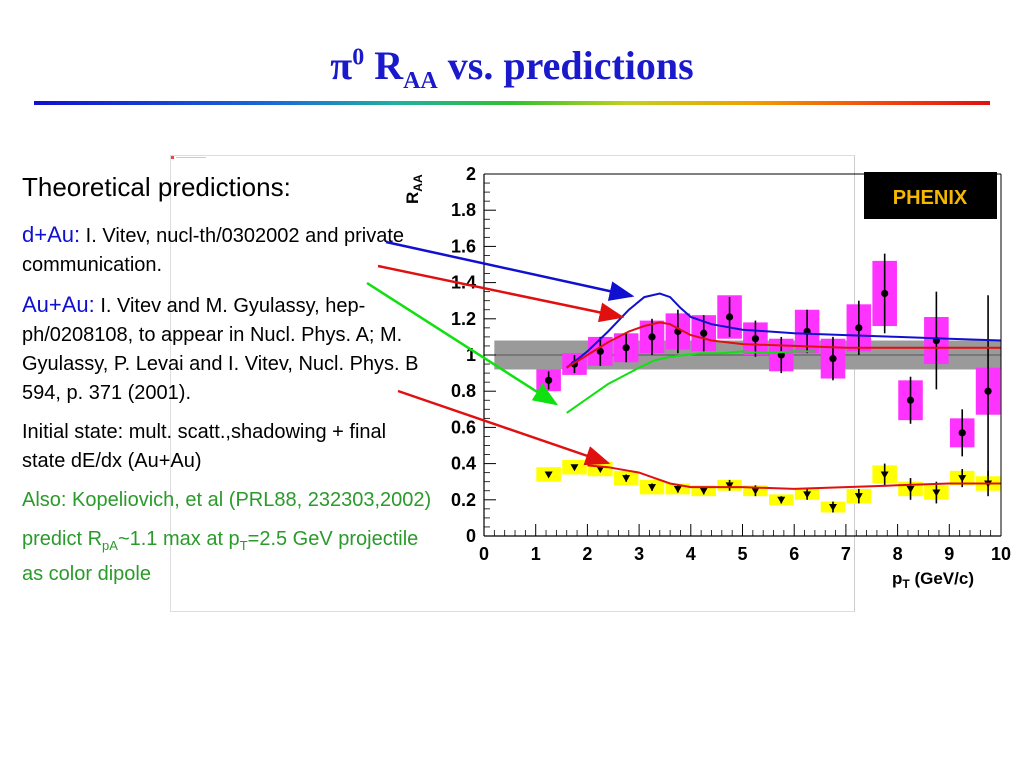 Image resolution: width=1024 pixels, height=768 pixels. I want to click on y-tick-label: 0.4, so click(463, 464).